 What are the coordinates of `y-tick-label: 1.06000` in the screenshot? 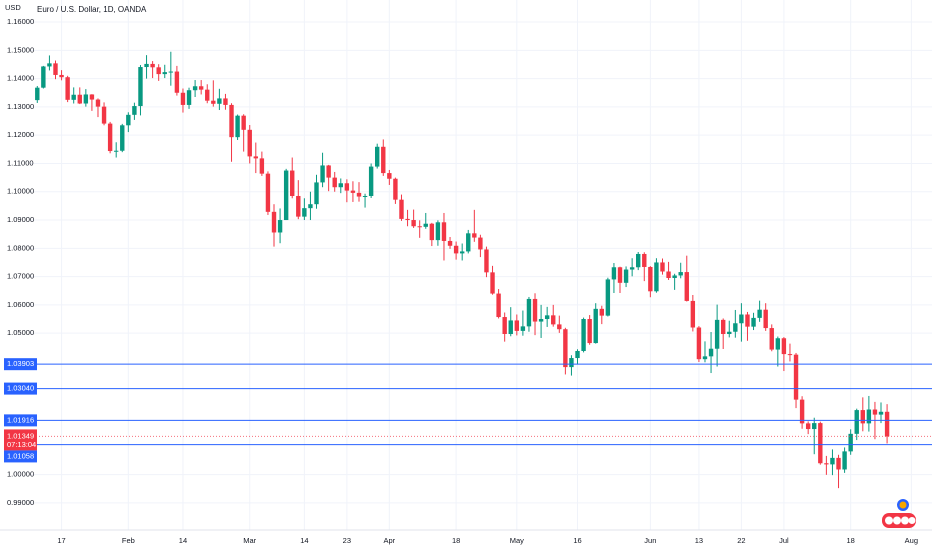 It's located at (20, 304).